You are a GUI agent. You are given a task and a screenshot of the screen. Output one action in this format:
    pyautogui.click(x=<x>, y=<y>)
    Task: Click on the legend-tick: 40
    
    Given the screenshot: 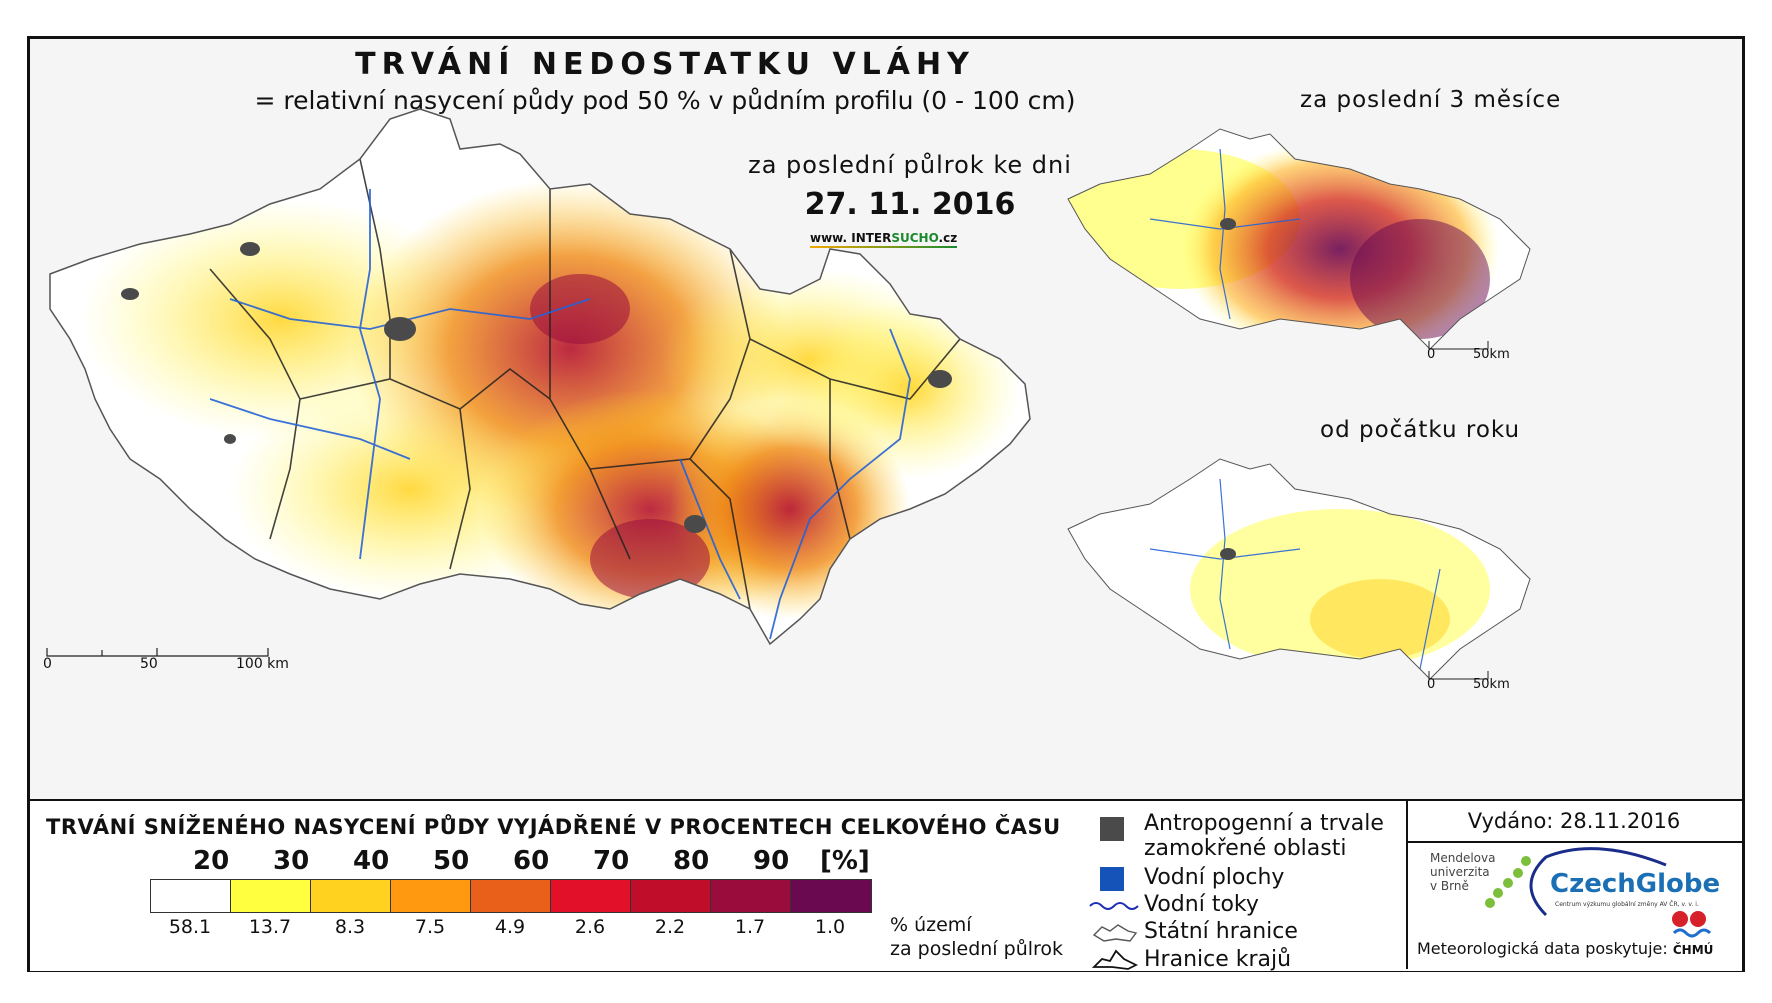 What is the action you would take?
    pyautogui.click(x=371, y=861)
    